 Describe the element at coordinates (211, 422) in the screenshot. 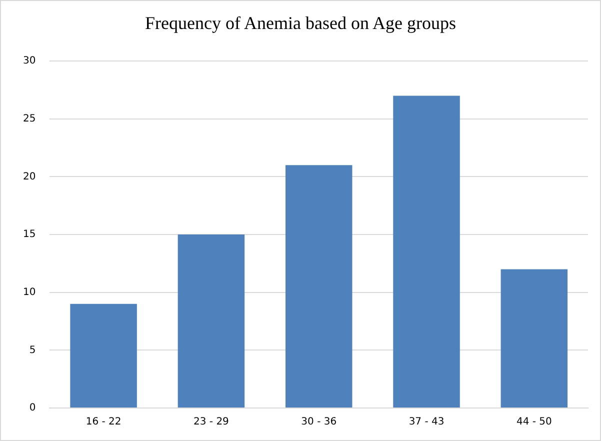

I see `x-tick-label: 23 - 29` at that location.